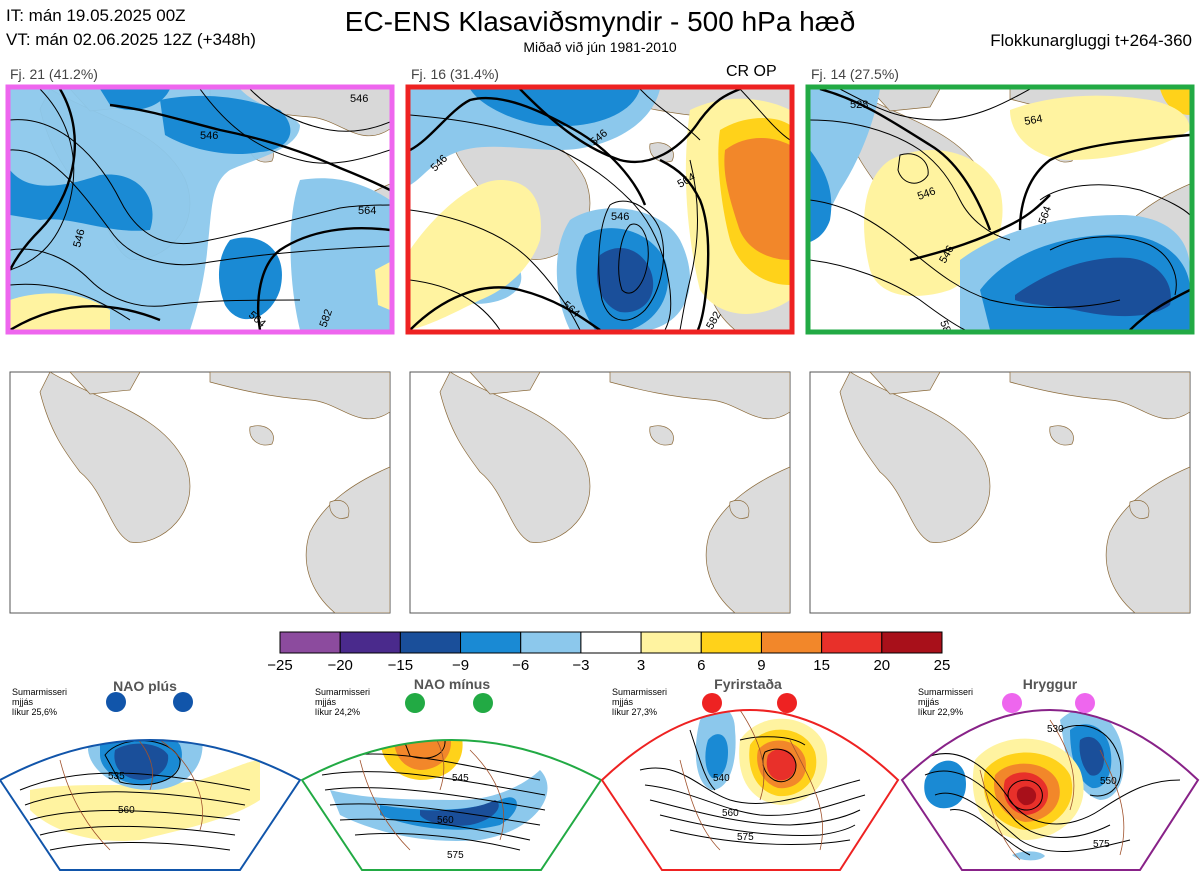 This screenshot has height=871, width=1200. What do you see at coordinates (881, 665) in the screenshot?
I see `colorbar-tick-label: 20` at bounding box center [881, 665].